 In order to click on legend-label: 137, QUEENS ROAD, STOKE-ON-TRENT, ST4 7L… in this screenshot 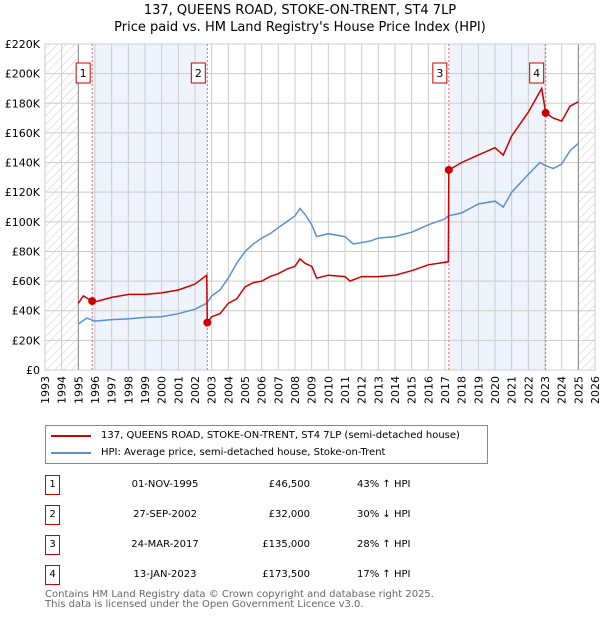, I will do `click(280, 435)`.